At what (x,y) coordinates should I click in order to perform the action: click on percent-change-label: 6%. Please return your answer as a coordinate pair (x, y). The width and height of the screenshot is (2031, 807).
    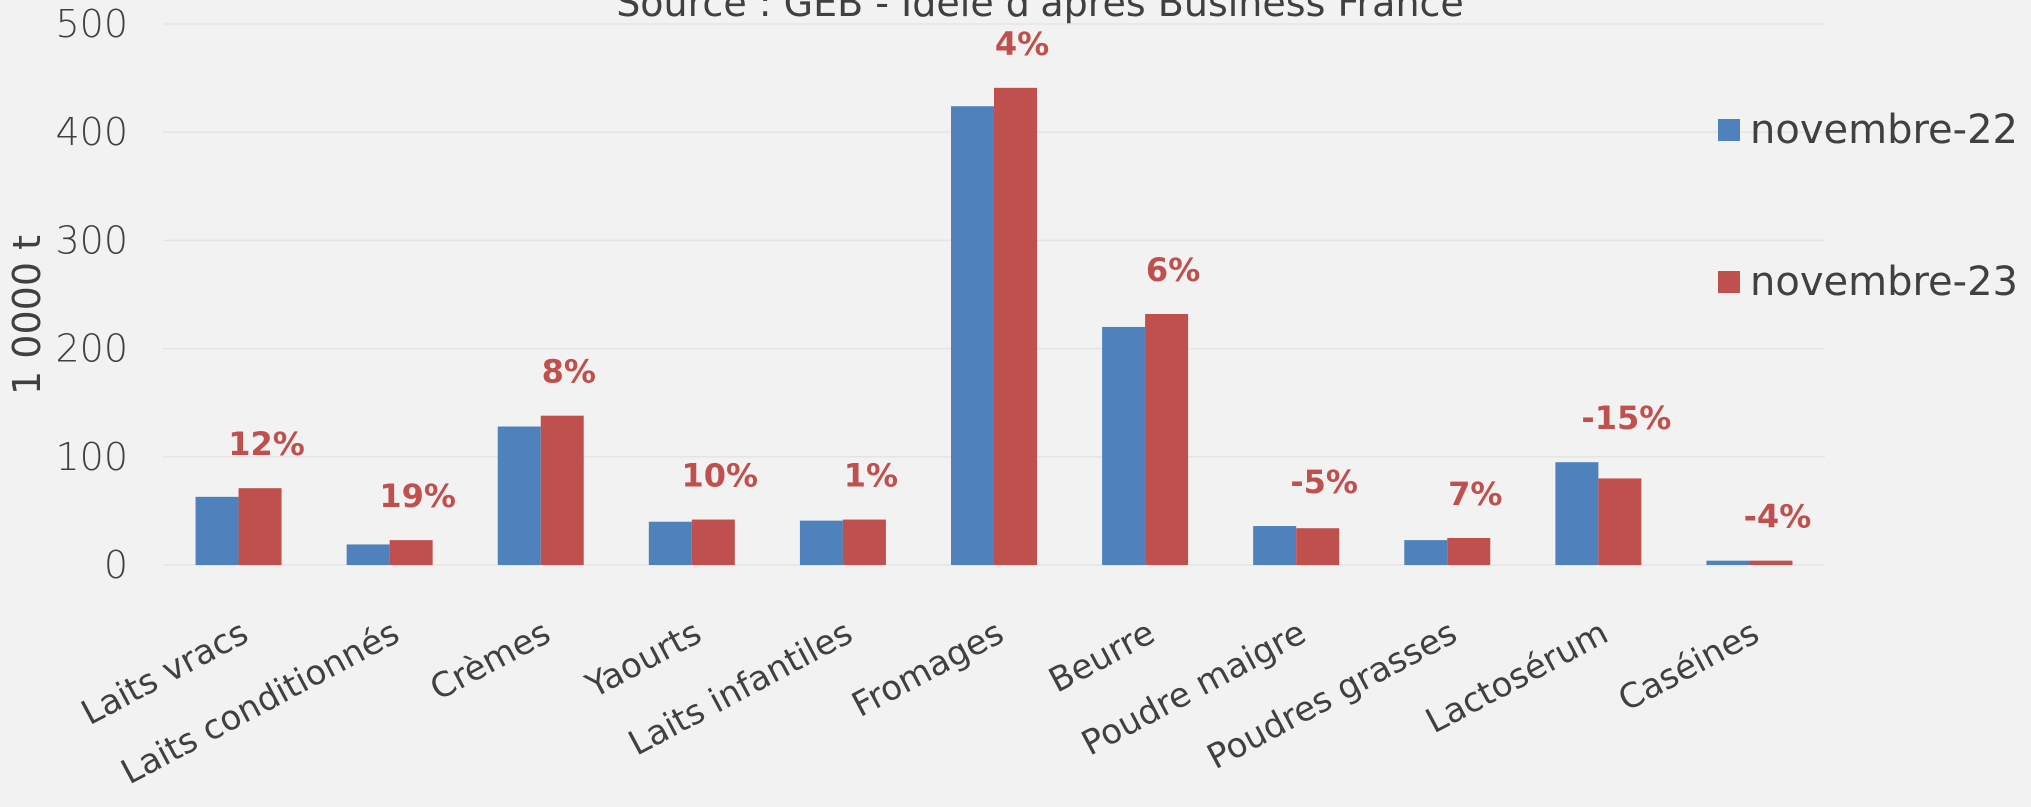
    Looking at the image, I should click on (1173, 270).